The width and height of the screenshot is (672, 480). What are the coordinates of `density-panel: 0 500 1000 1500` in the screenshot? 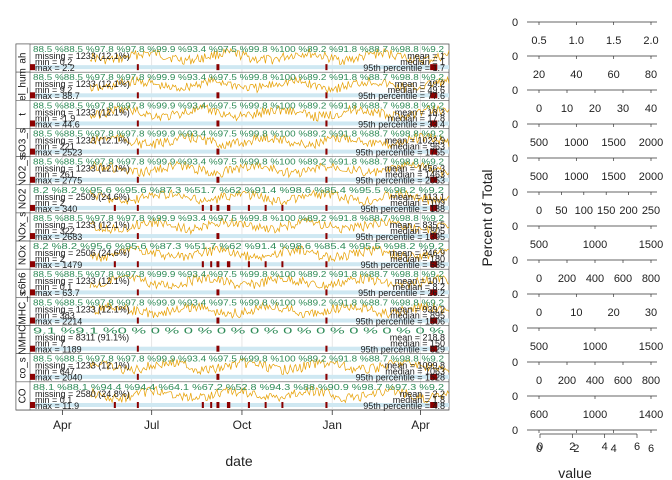 It's located at (587, 236).